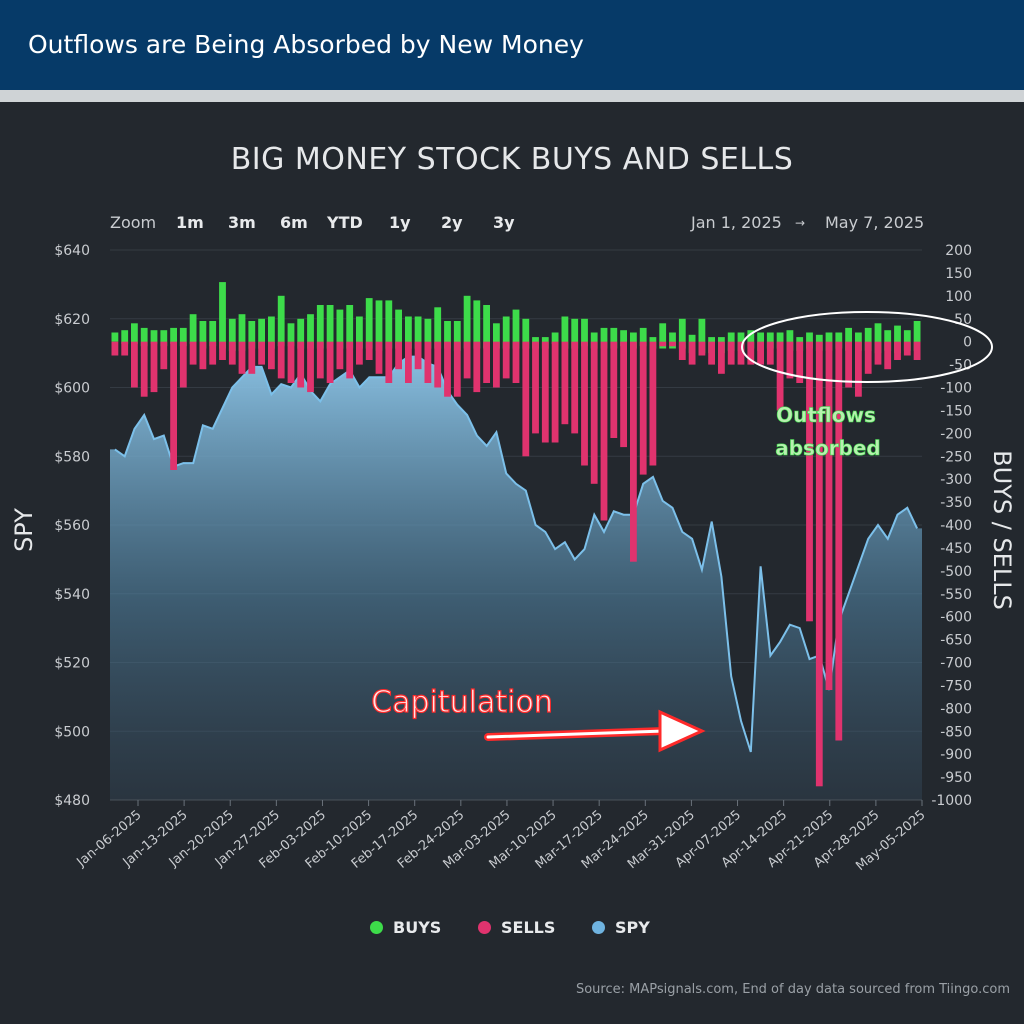 This screenshot has width=1024, height=1024. I want to click on zoom-1y-button: 1y, so click(400, 222).